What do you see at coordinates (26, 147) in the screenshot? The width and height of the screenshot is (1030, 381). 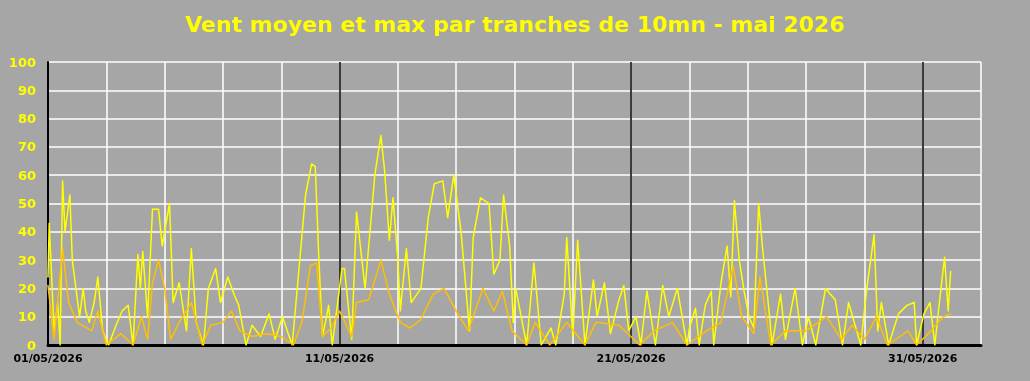 I see `y-tick-label: 70` at bounding box center [26, 147].